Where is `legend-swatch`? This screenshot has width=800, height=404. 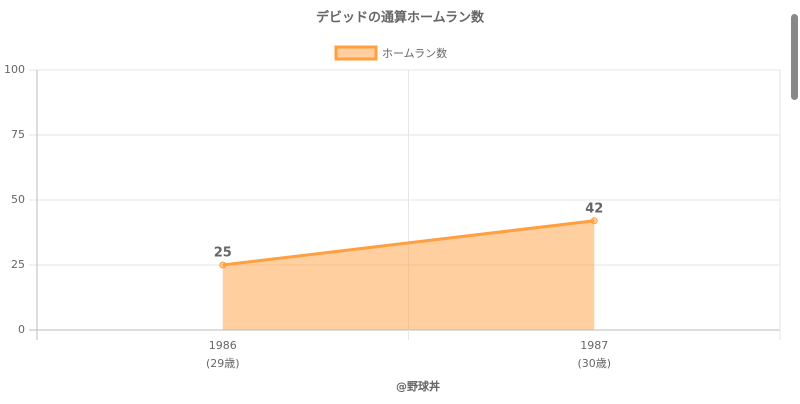 legend-swatch is located at coordinates (356, 53).